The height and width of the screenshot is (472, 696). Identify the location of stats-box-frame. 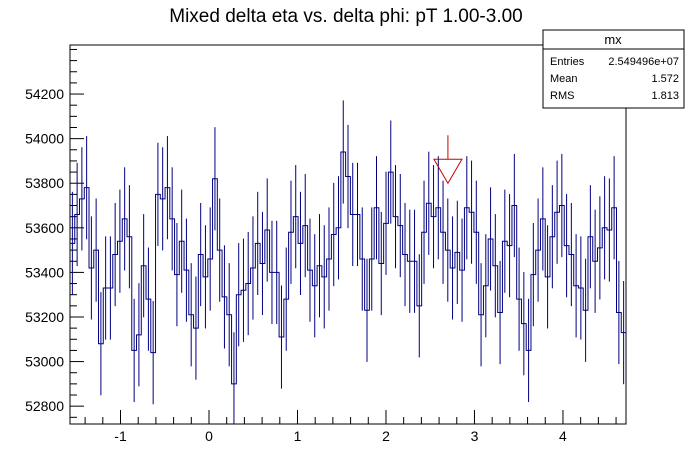
(613, 69).